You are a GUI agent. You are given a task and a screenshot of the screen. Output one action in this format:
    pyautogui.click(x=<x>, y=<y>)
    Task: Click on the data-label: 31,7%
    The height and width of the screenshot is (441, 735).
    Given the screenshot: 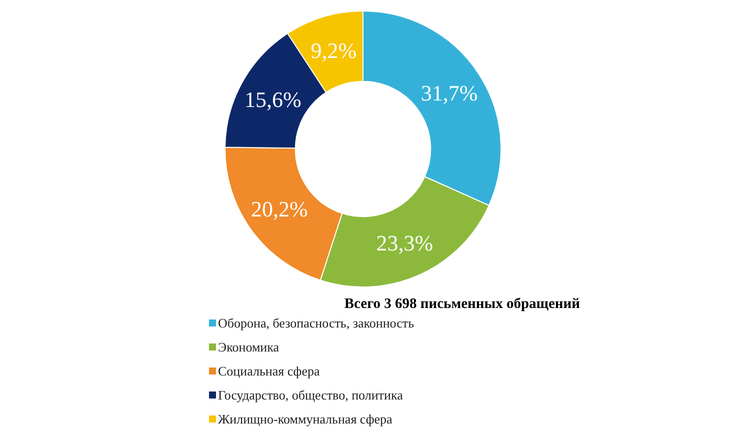 What is the action you would take?
    pyautogui.click(x=449, y=93)
    